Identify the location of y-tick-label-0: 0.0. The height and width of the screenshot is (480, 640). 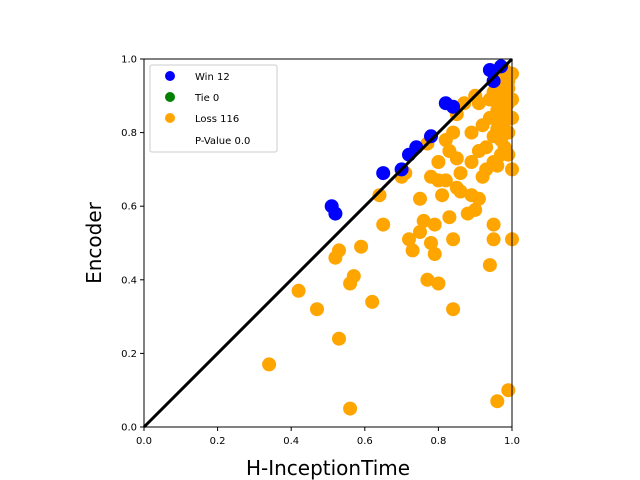
(129, 428).